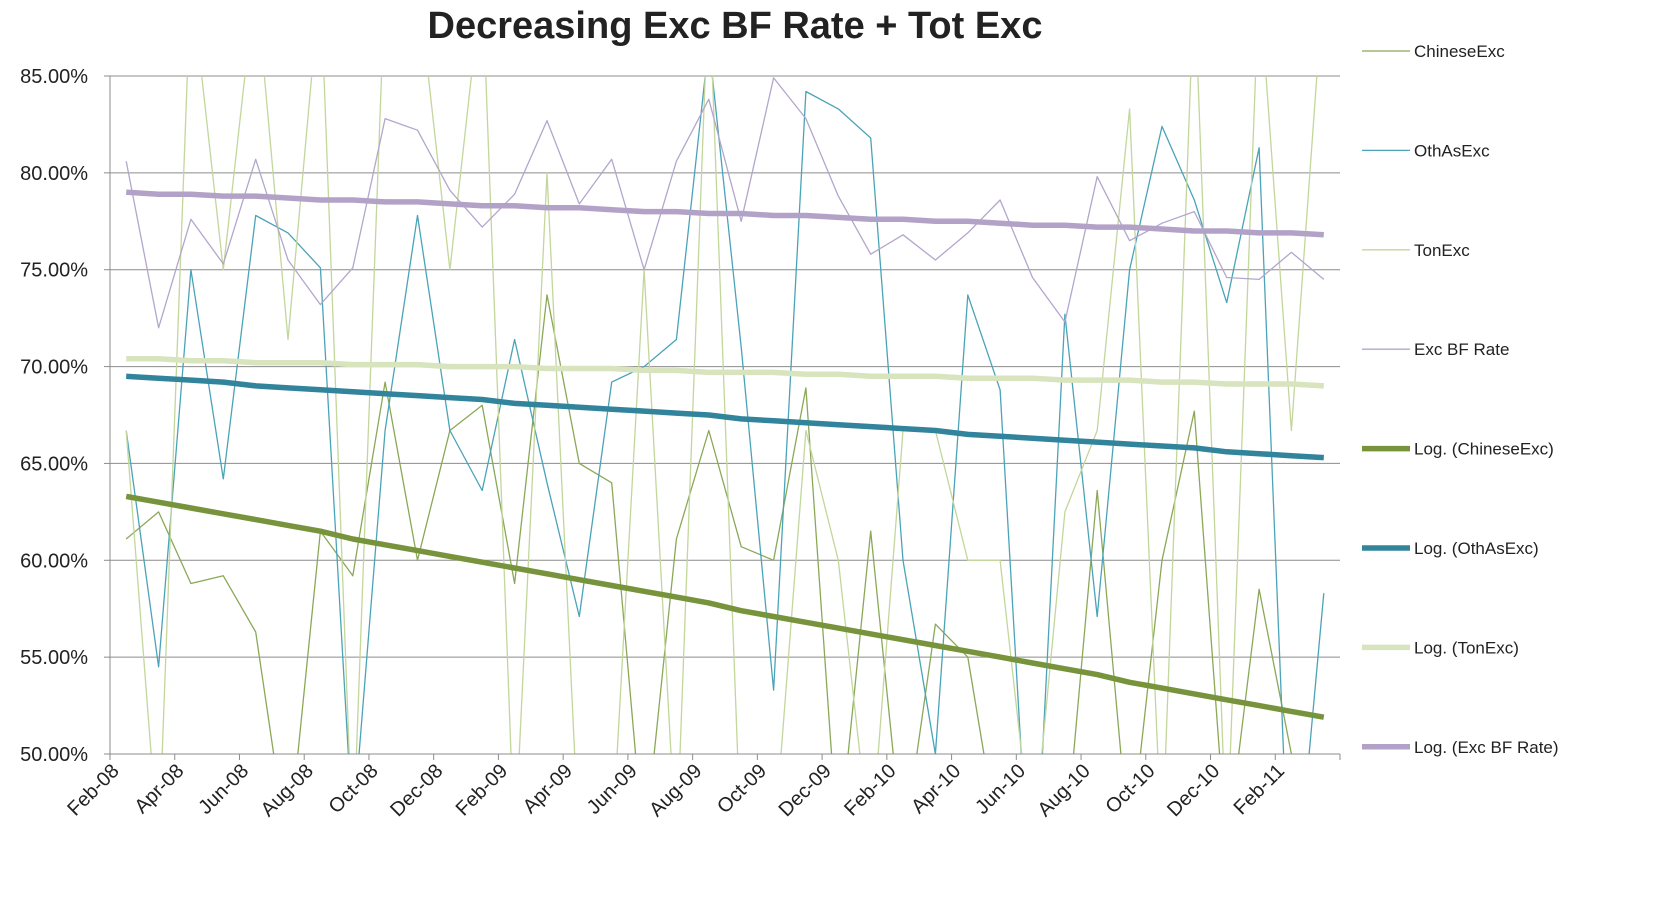 The image size is (1675, 907). Describe the element at coordinates (54, 658) in the screenshot. I see `y-tick-label: 55.00%` at that location.